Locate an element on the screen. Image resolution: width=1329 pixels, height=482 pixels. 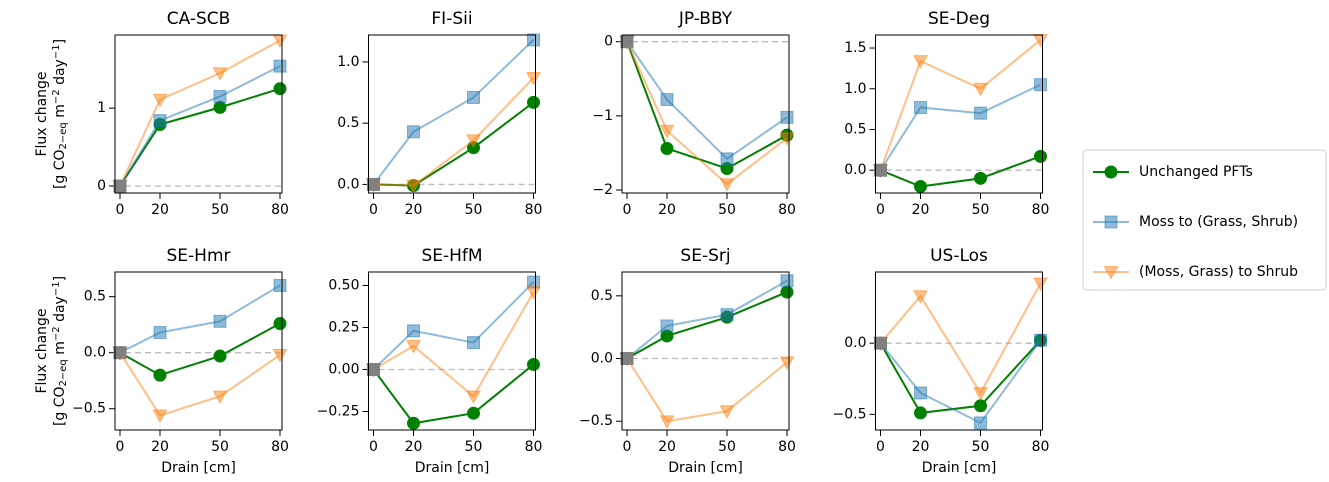
y-tick-label: 0 is located at coordinates (608, 42).